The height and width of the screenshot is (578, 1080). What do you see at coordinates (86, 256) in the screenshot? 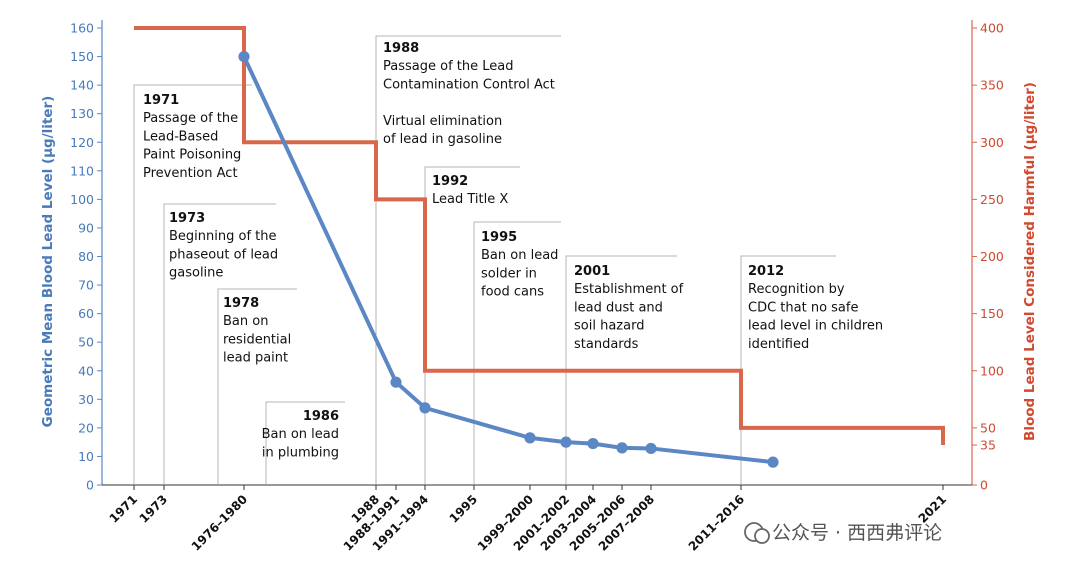
I see `left-tick-label: 80` at bounding box center [86, 256].